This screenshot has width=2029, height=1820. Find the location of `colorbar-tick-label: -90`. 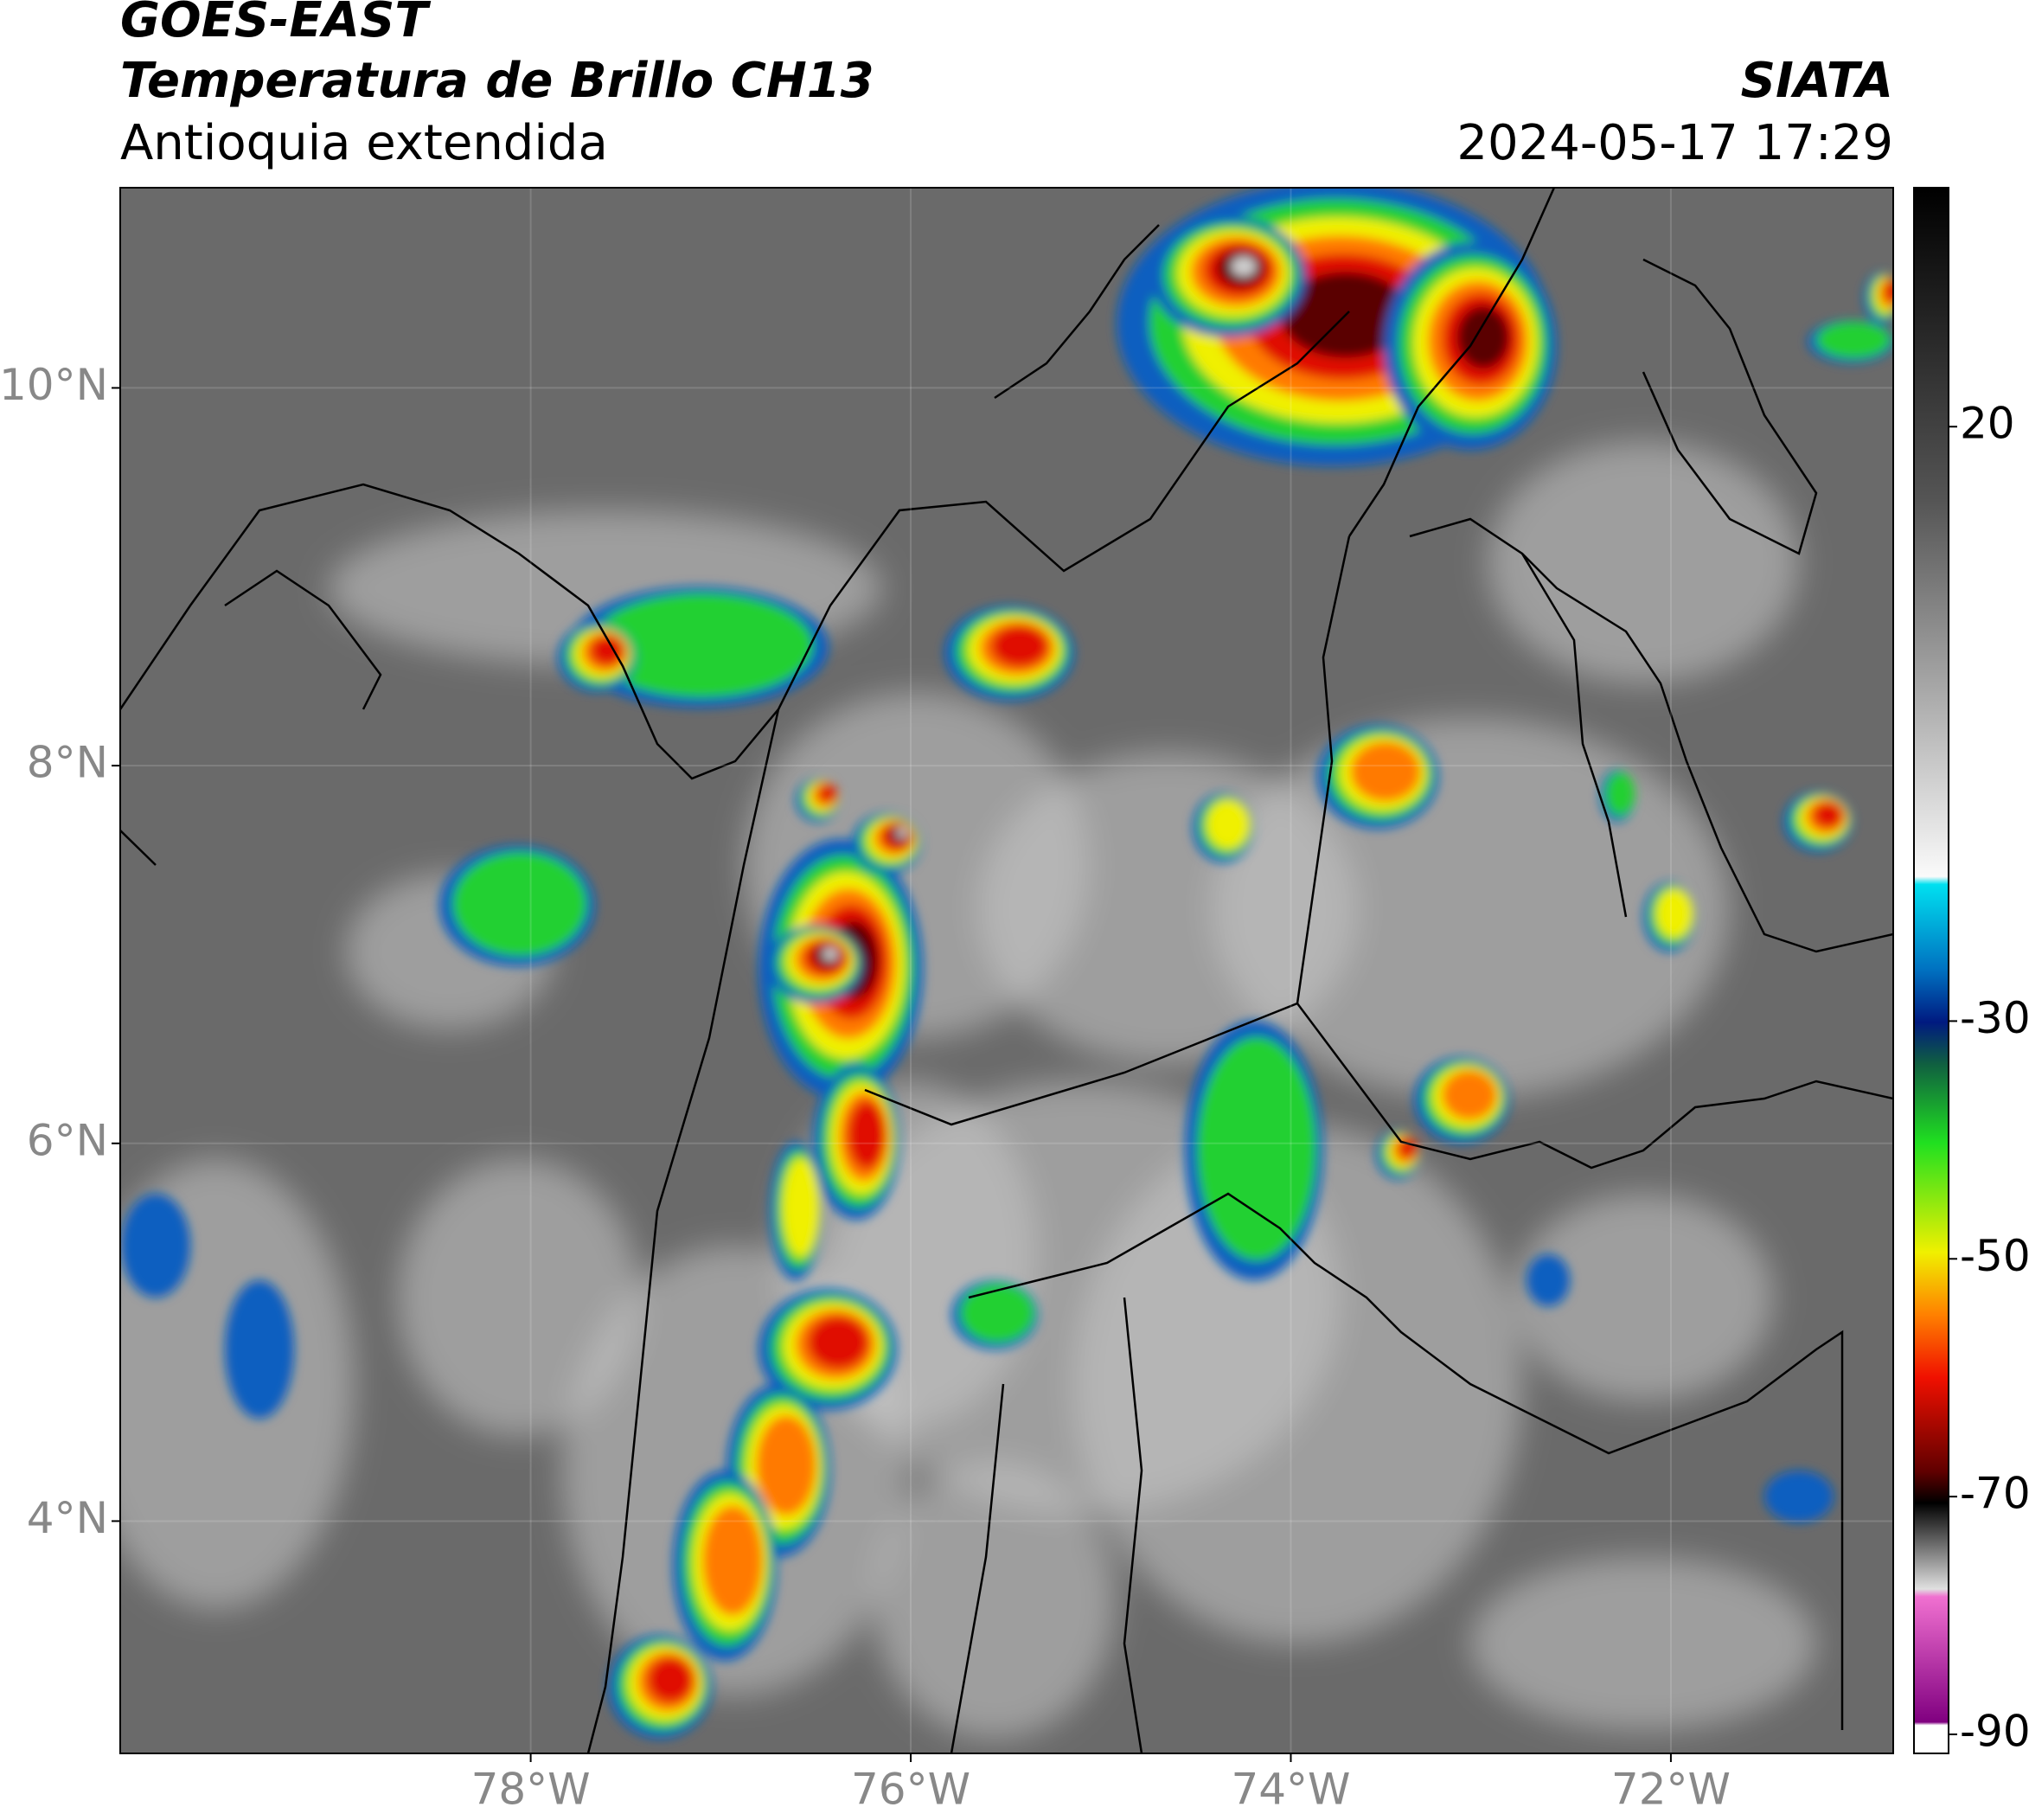

colorbar-tick-label: -90 is located at coordinates (1994, 1732).